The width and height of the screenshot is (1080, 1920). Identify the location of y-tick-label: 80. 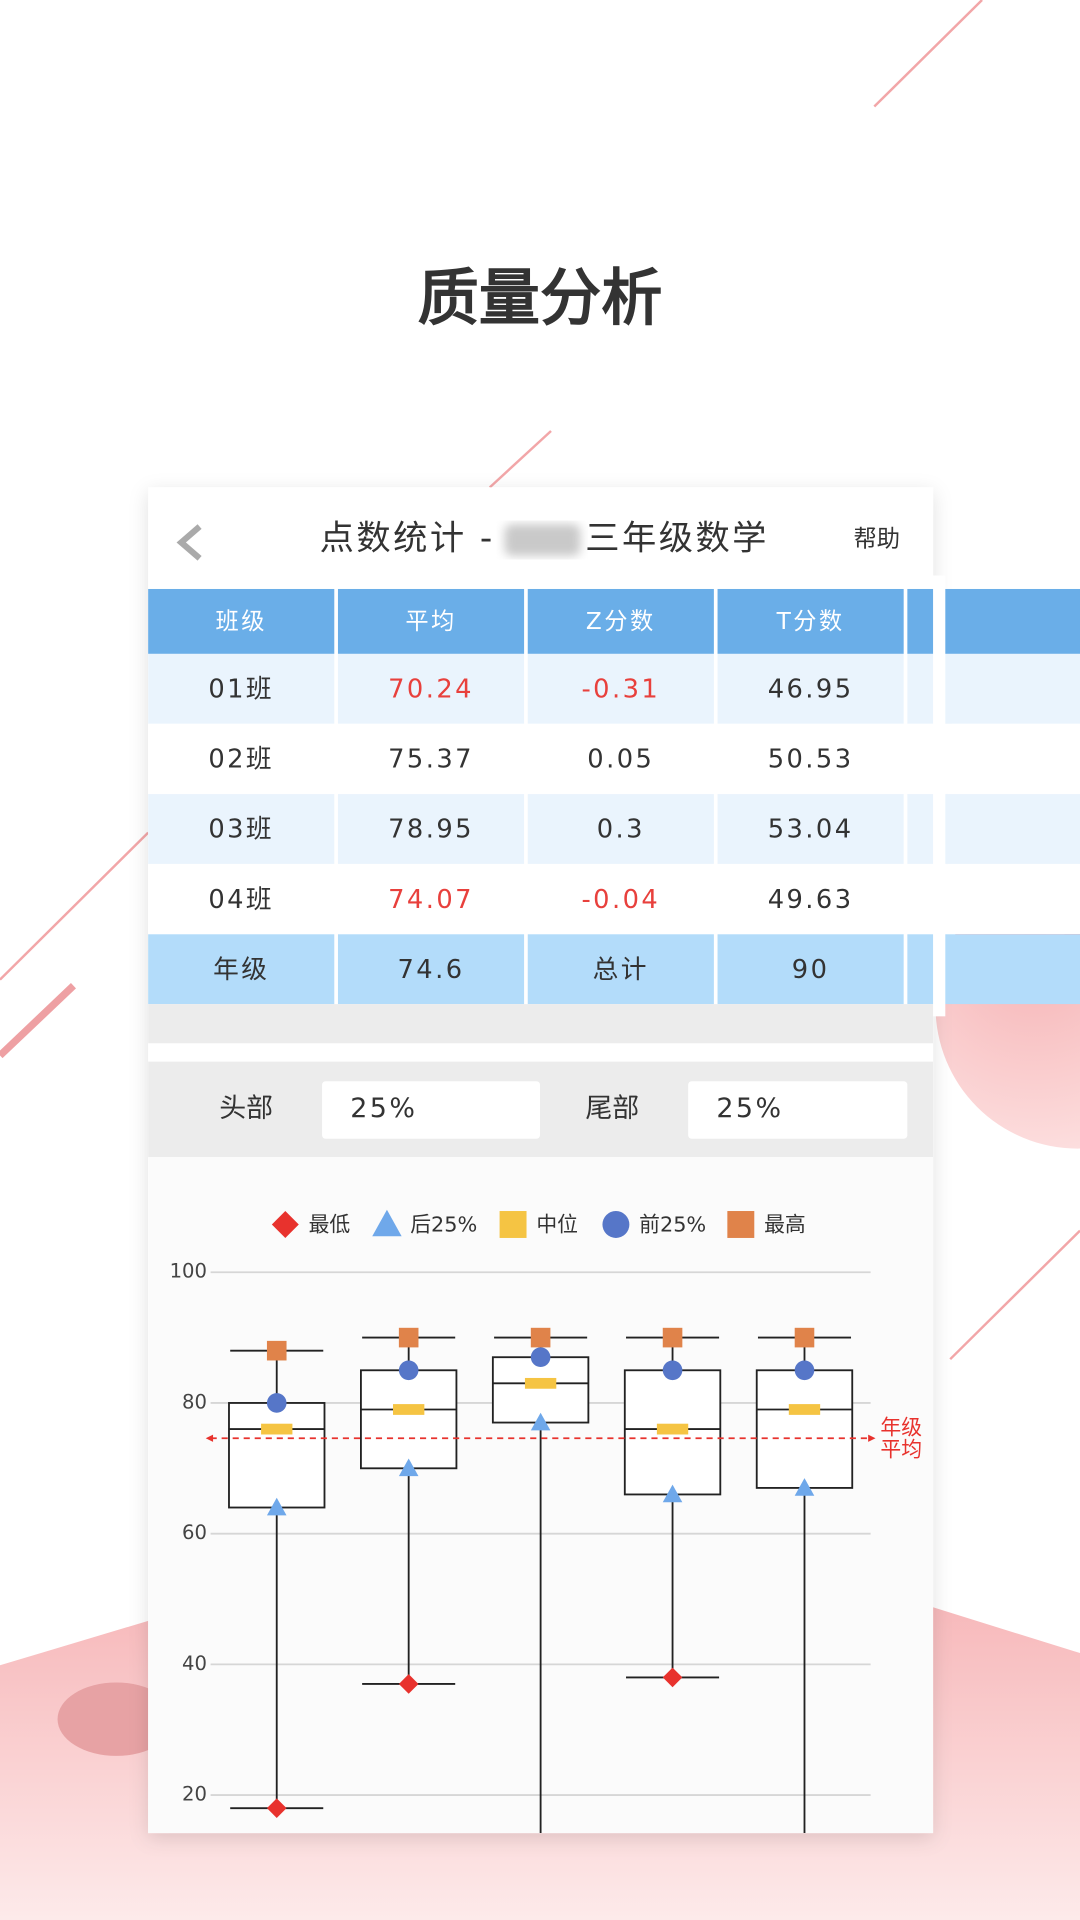
(194, 1401).